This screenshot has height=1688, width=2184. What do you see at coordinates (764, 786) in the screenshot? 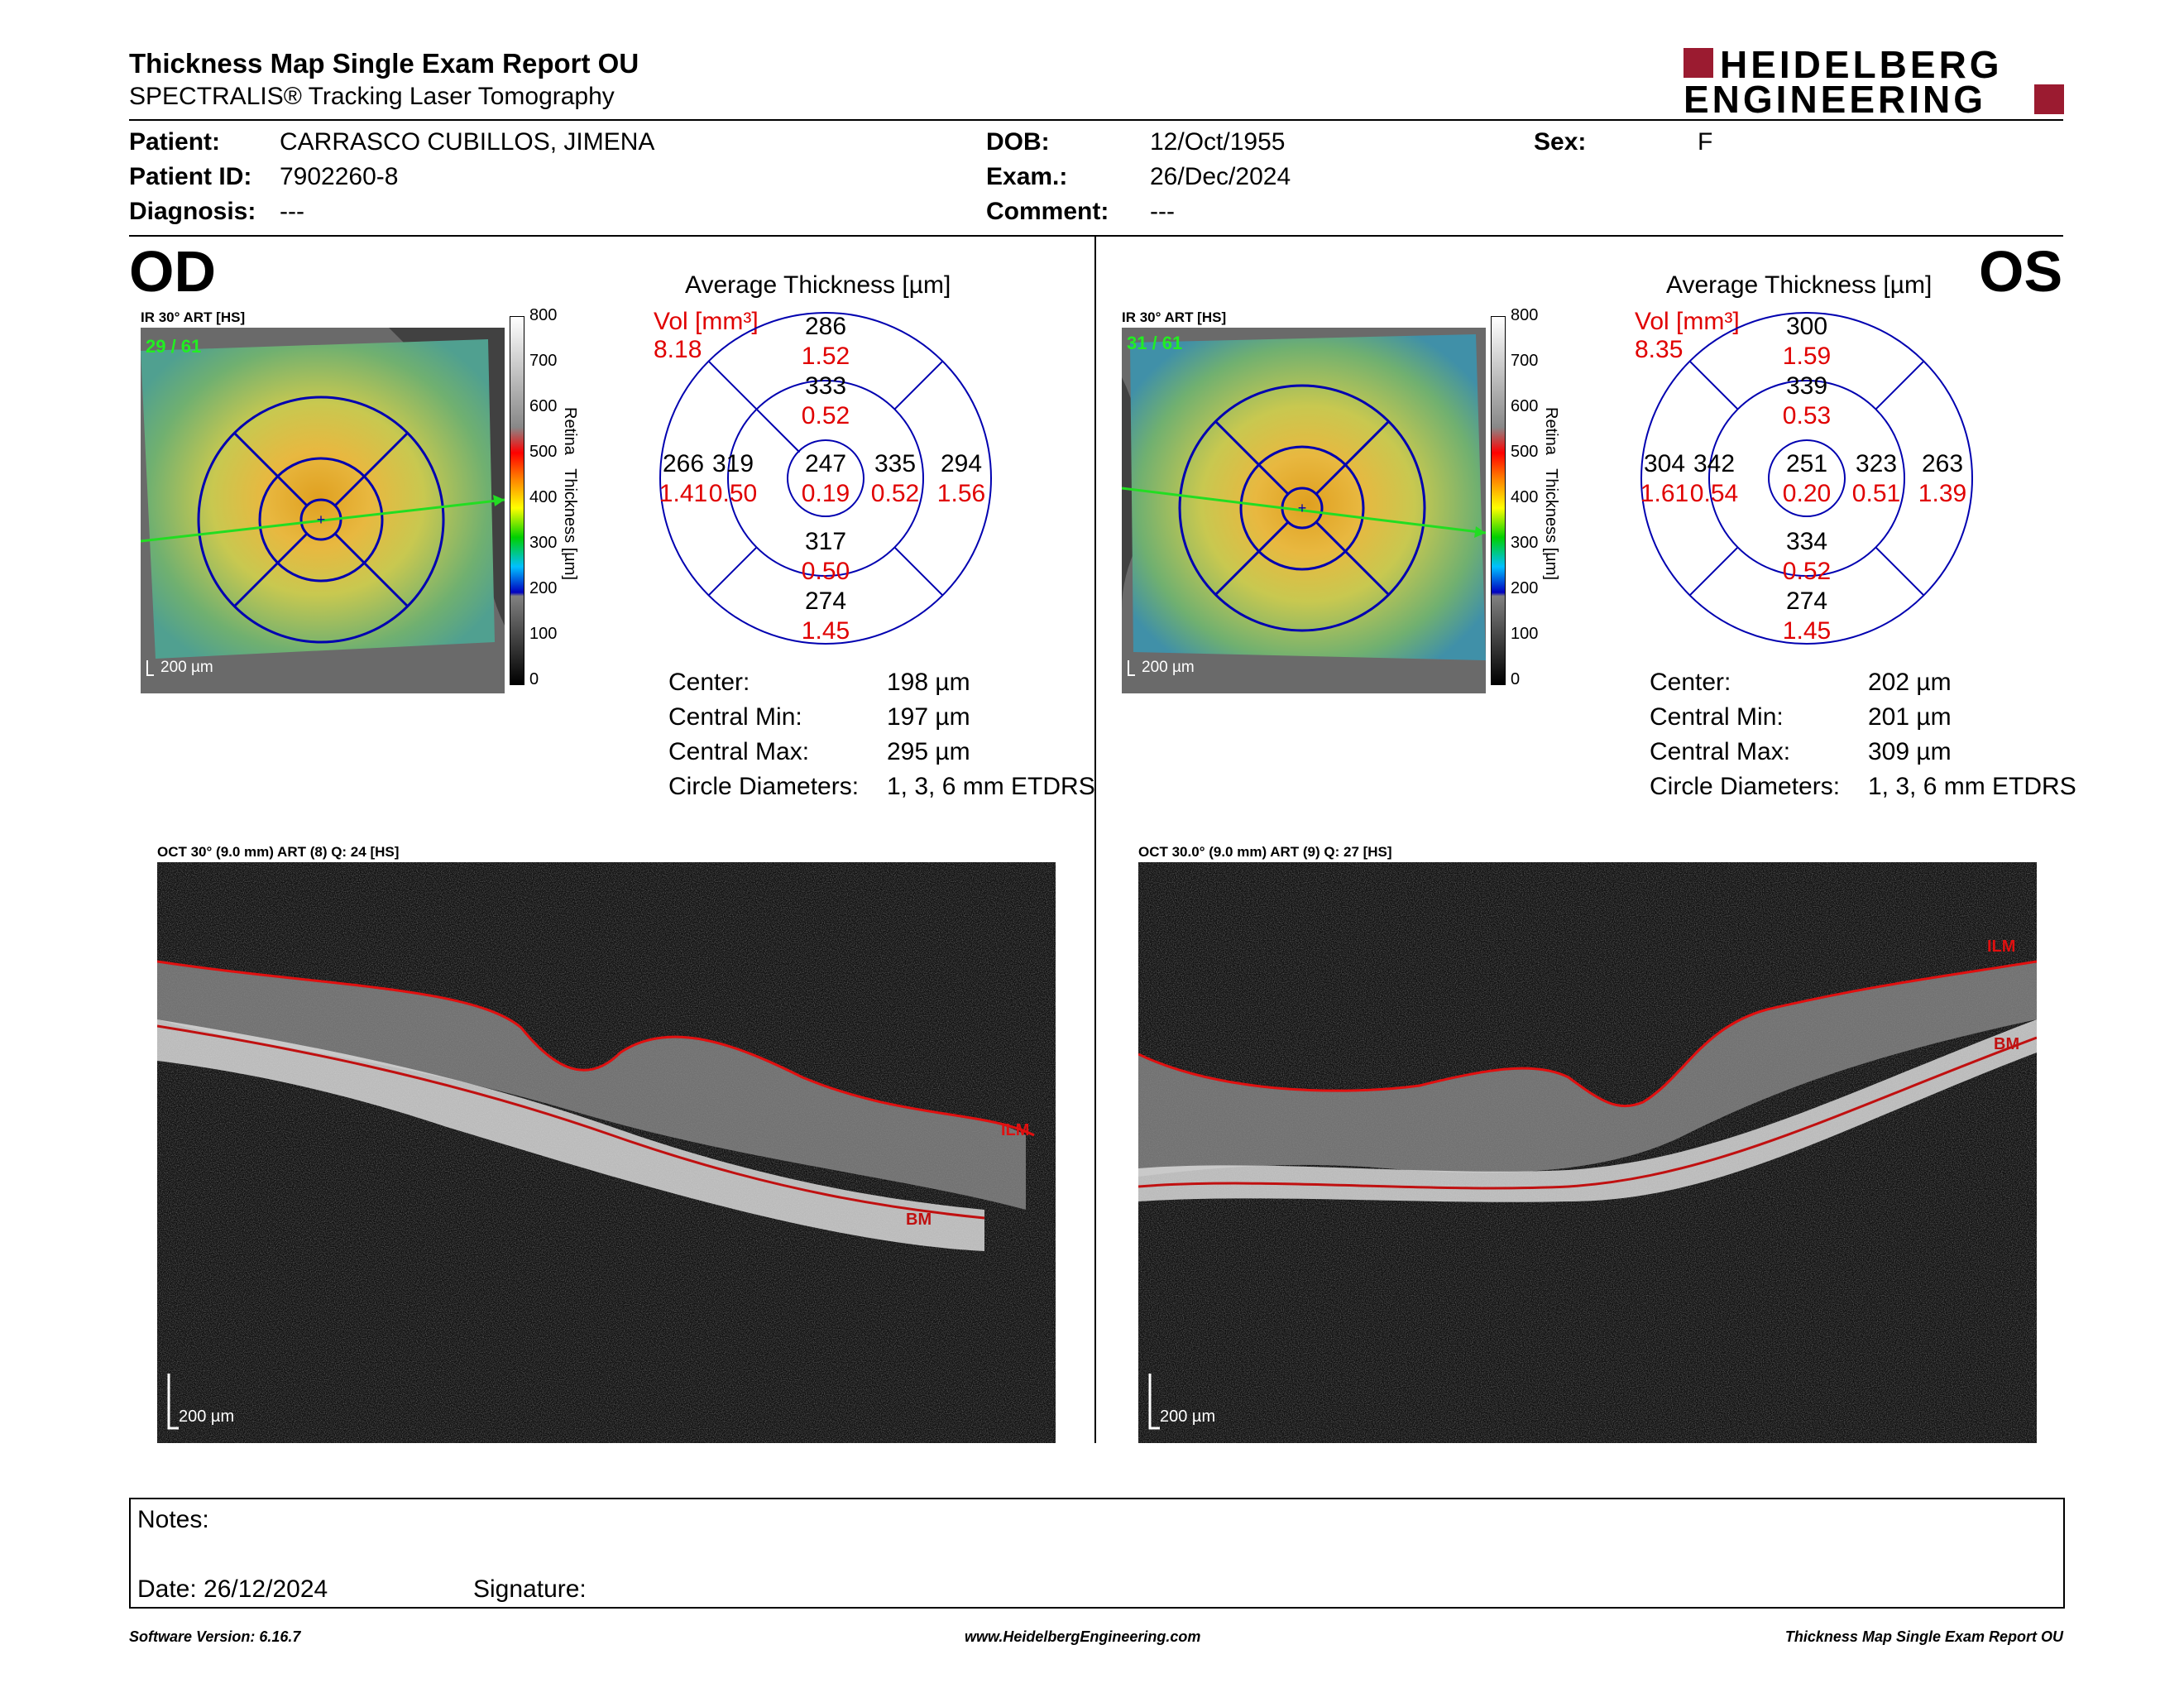
I see `od-diam-label: Circle Diameters:` at bounding box center [764, 786].